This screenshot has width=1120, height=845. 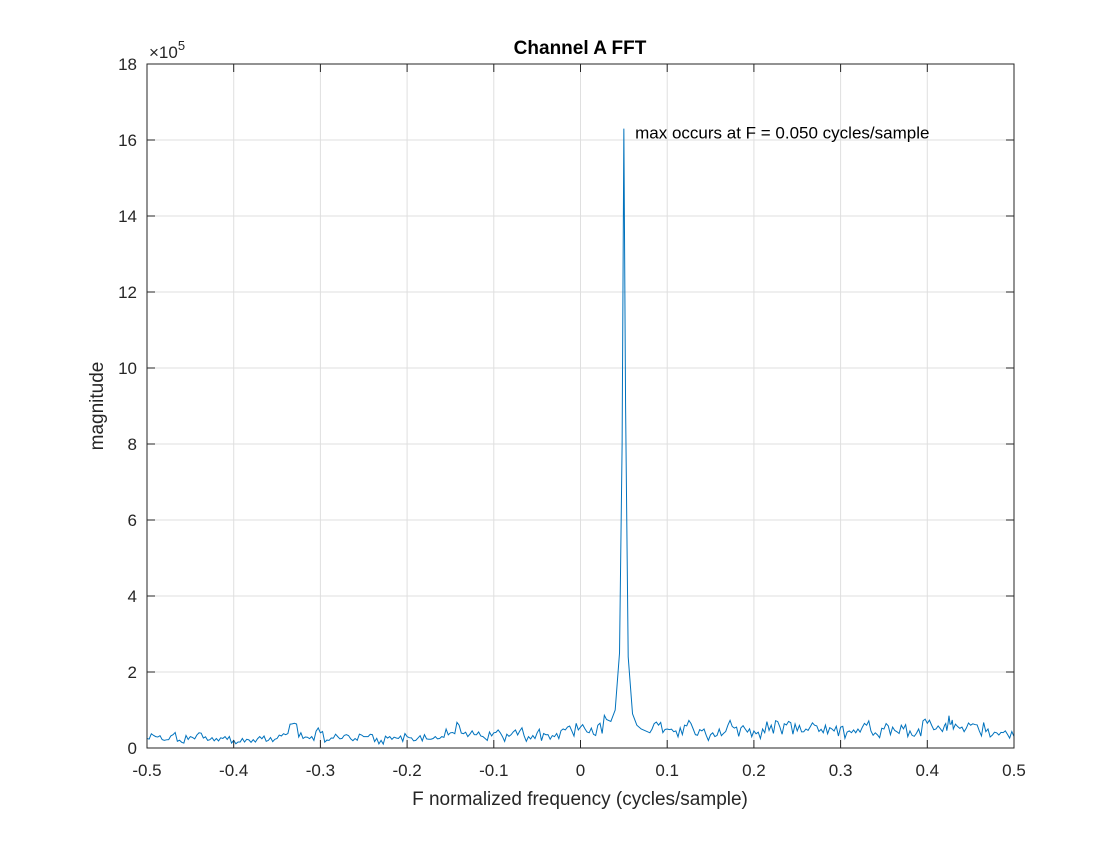 What do you see at coordinates (1014, 770) in the screenshot?
I see `x-tick-label: 0.5` at bounding box center [1014, 770].